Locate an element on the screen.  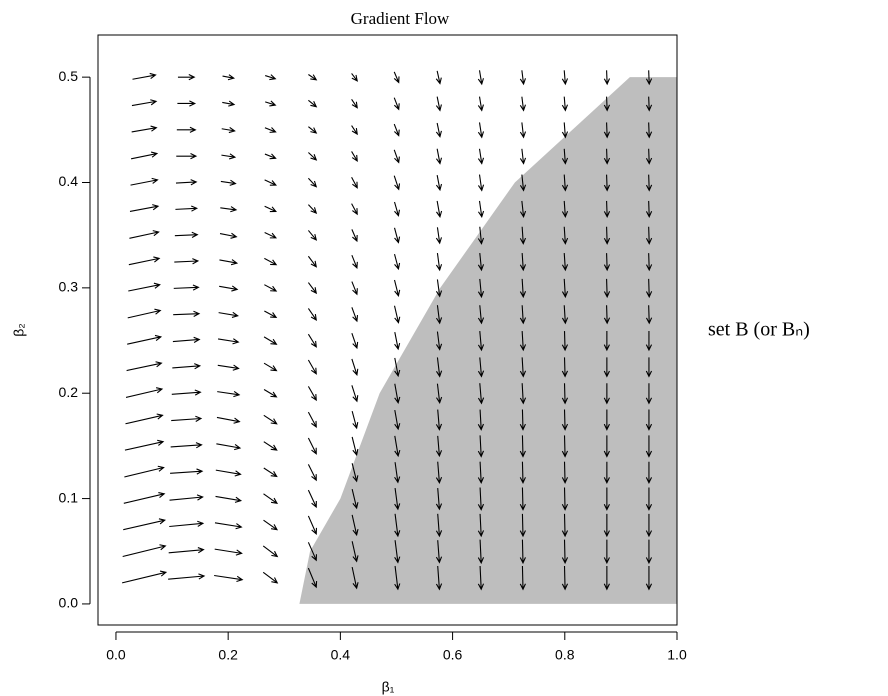
y-tick-label: 0.1 is located at coordinates (69, 497).